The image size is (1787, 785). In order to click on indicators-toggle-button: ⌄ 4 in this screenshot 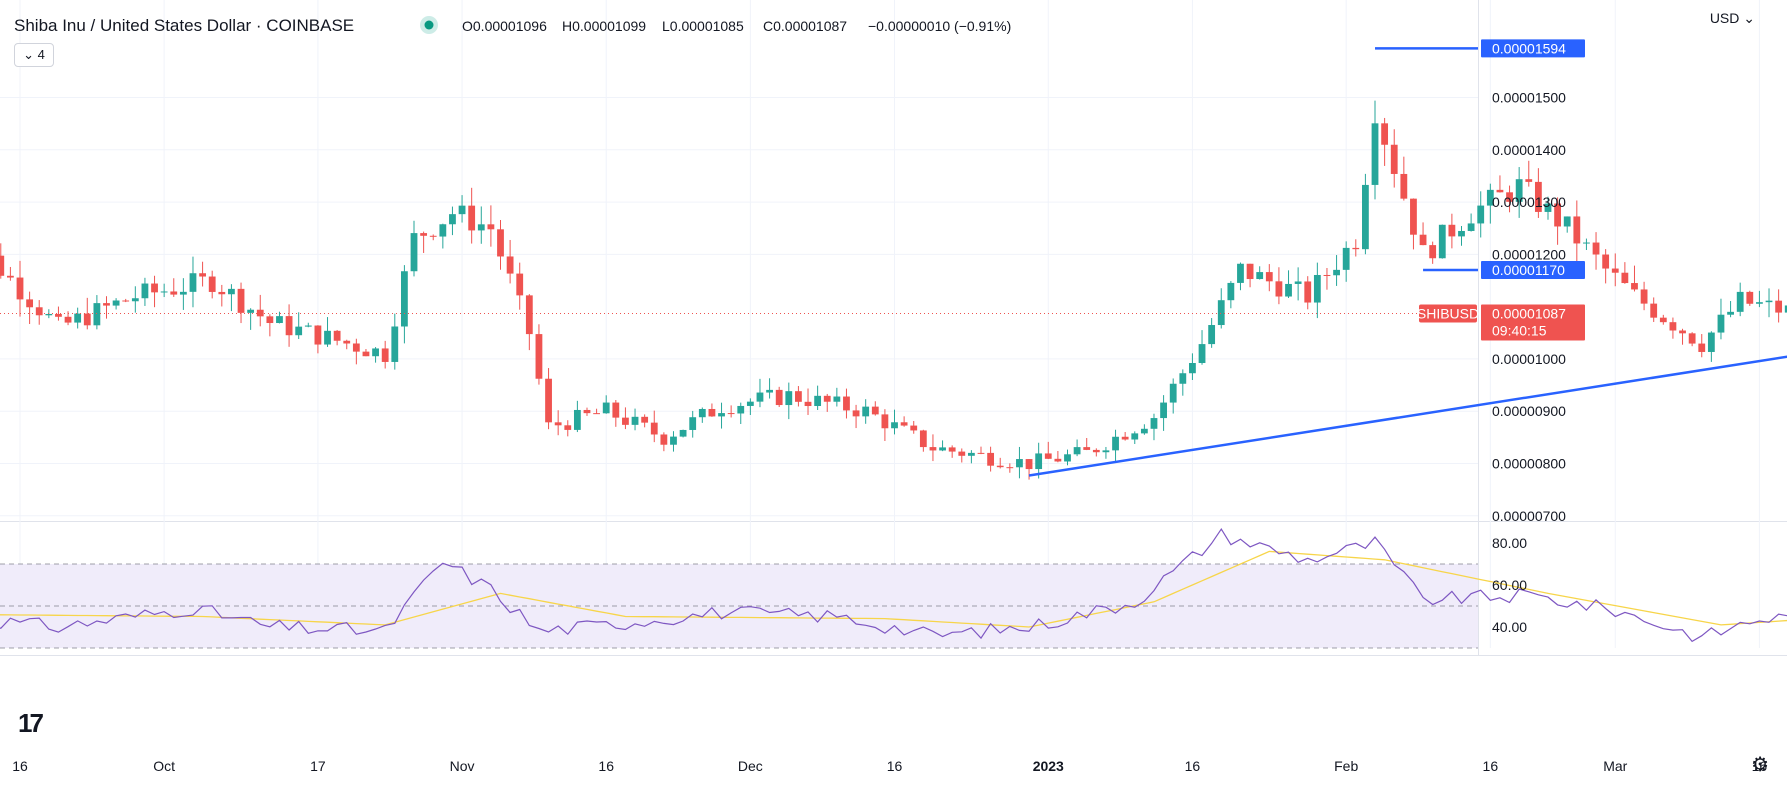, I will do `click(34, 55)`.